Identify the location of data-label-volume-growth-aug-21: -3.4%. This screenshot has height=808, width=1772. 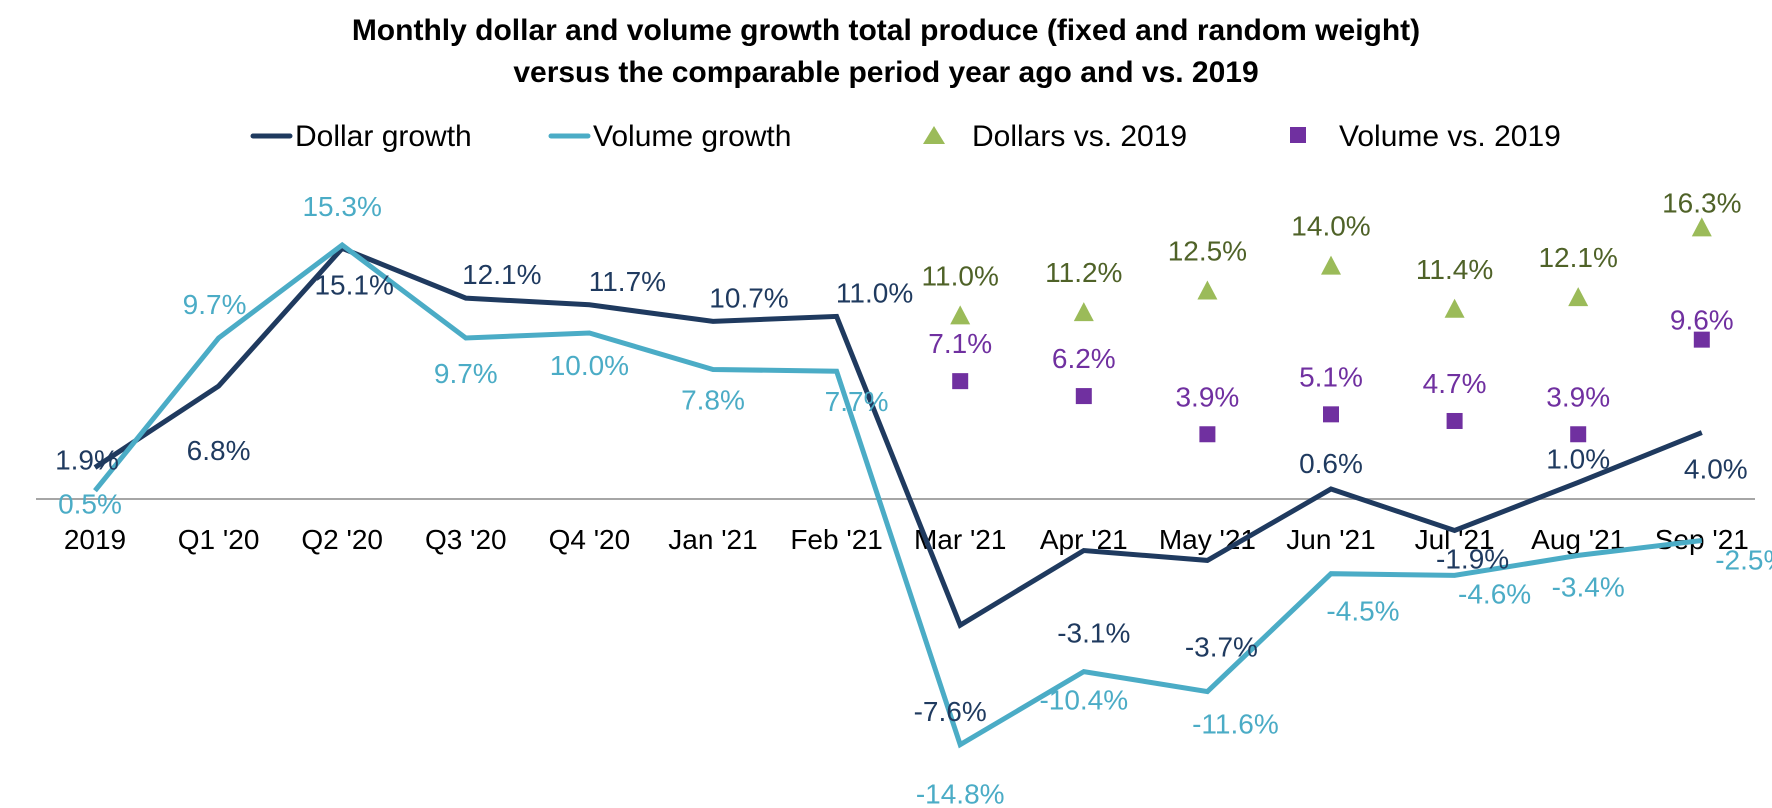
(1588, 586).